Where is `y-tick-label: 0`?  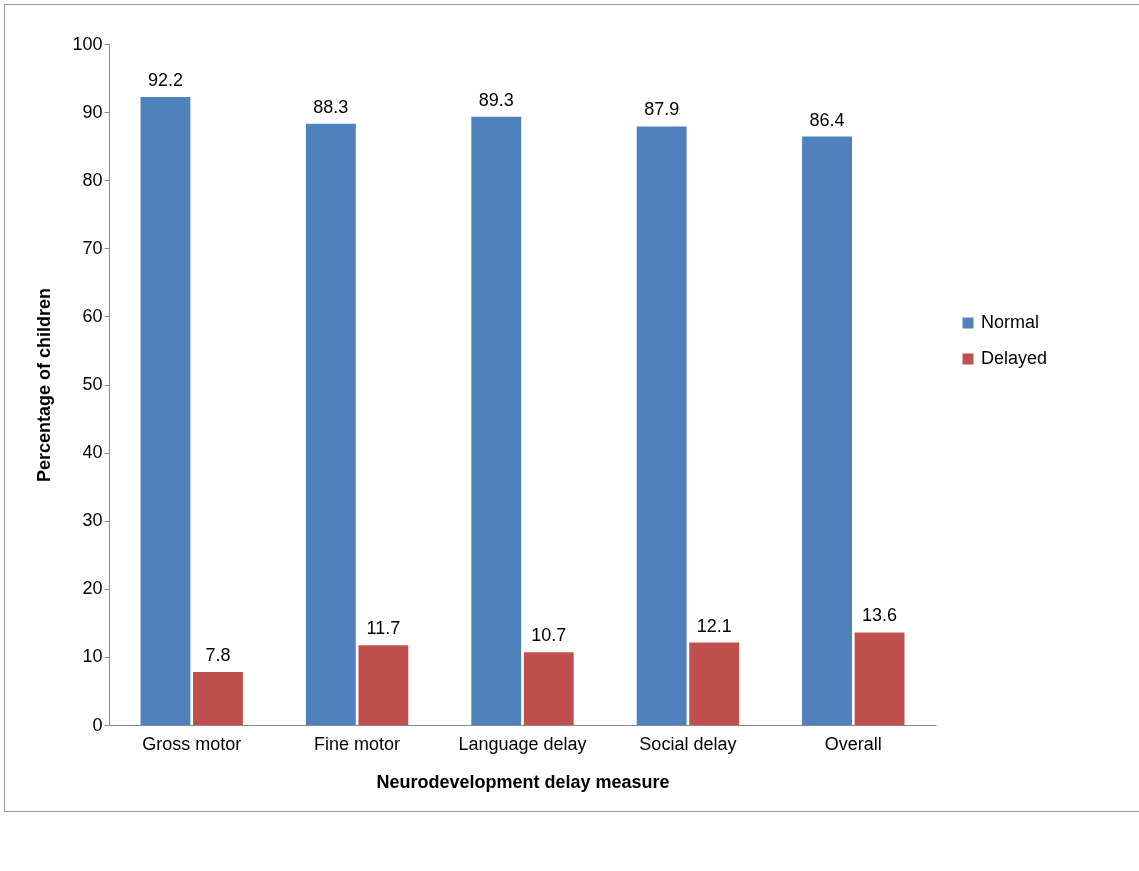
y-tick-label: 0 is located at coordinates (97, 724).